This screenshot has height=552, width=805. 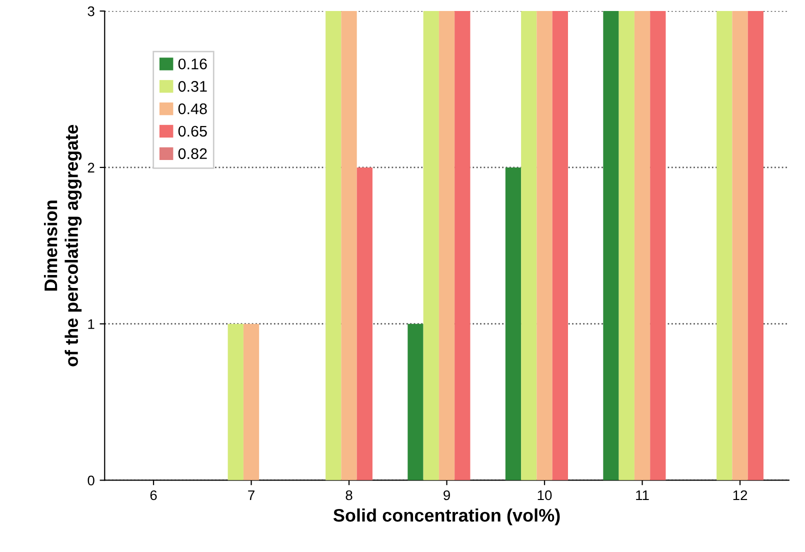 I want to click on y-axis-title: Dimension of the percolating aggregate, so click(x=63, y=245).